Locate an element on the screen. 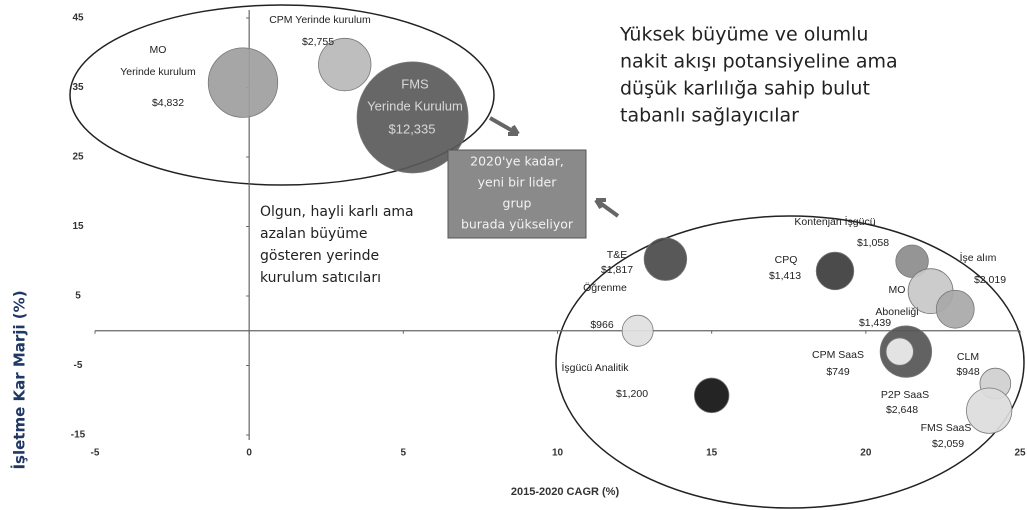 This screenshot has width=1027, height=510. bubble-label: Öğrenme is located at coordinates (605, 288).